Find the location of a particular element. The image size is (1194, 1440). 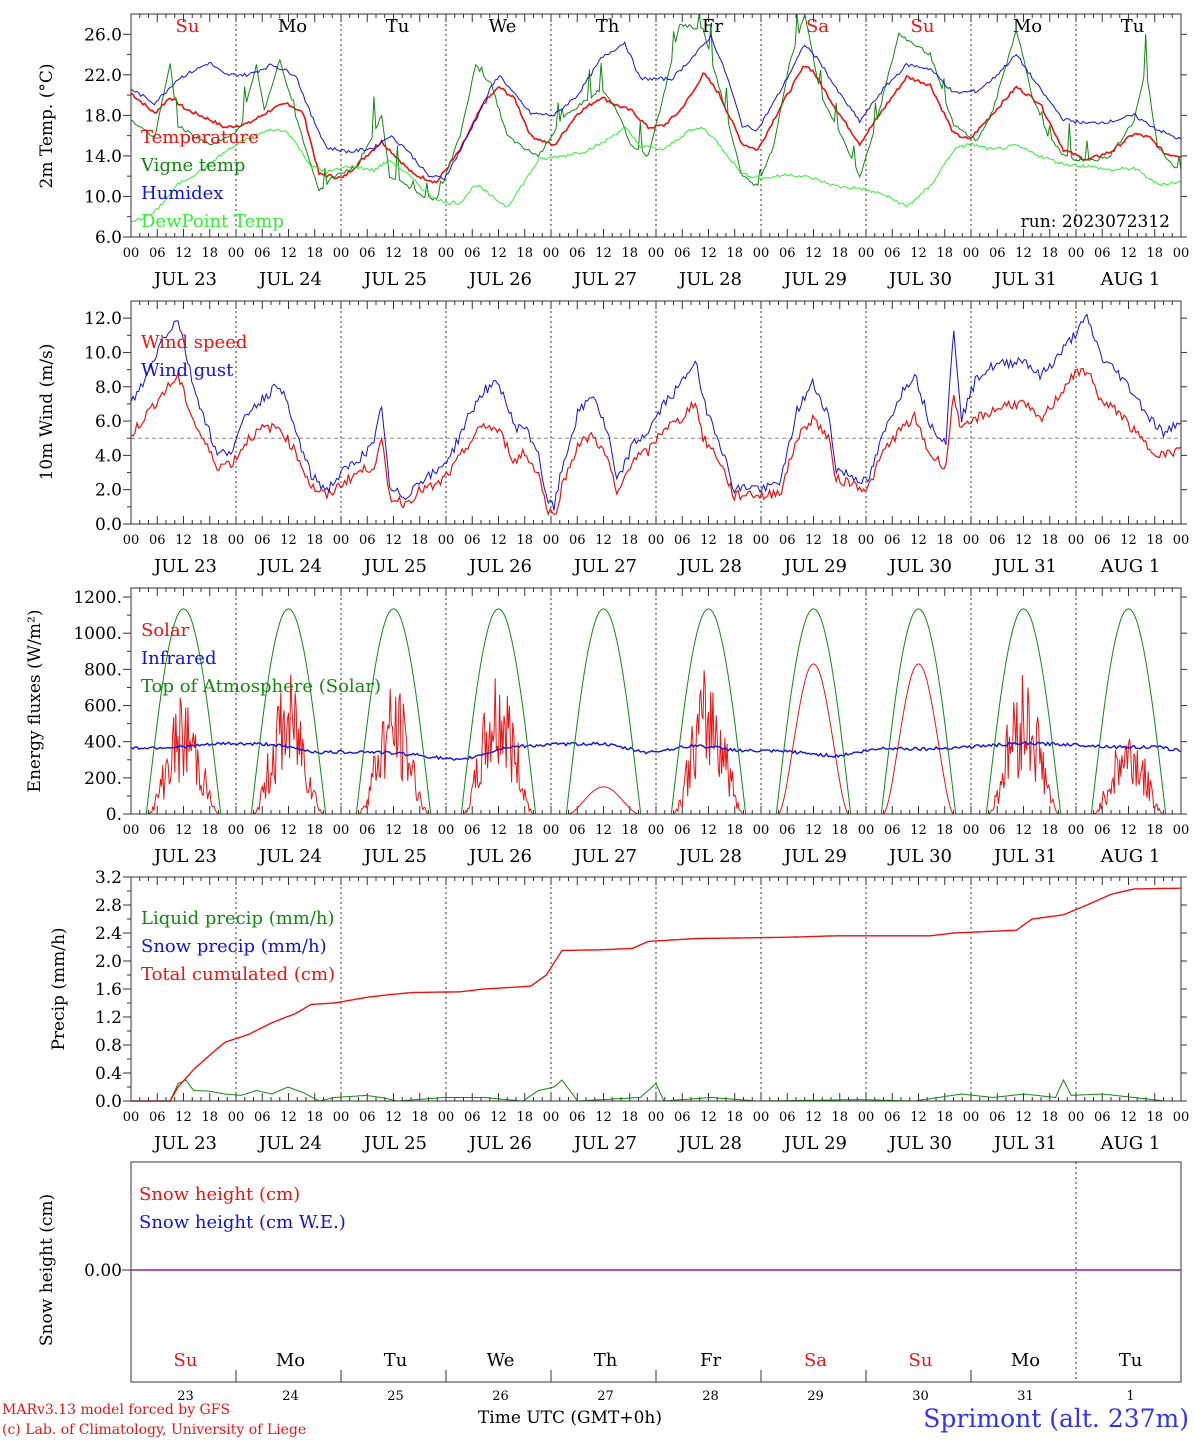

date-label: JUL 29 is located at coordinates (814, 1143).